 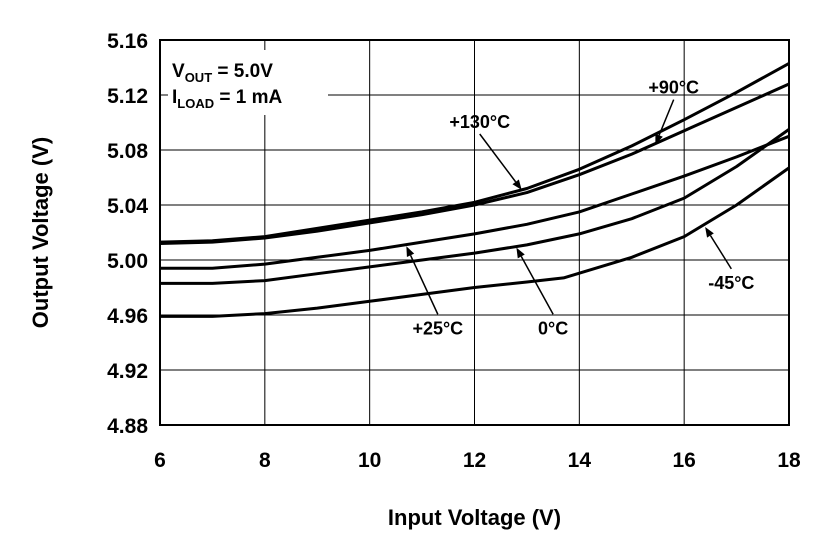 What do you see at coordinates (720, 252) in the screenshot?
I see `annotation-arrow-minus45degc` at bounding box center [720, 252].